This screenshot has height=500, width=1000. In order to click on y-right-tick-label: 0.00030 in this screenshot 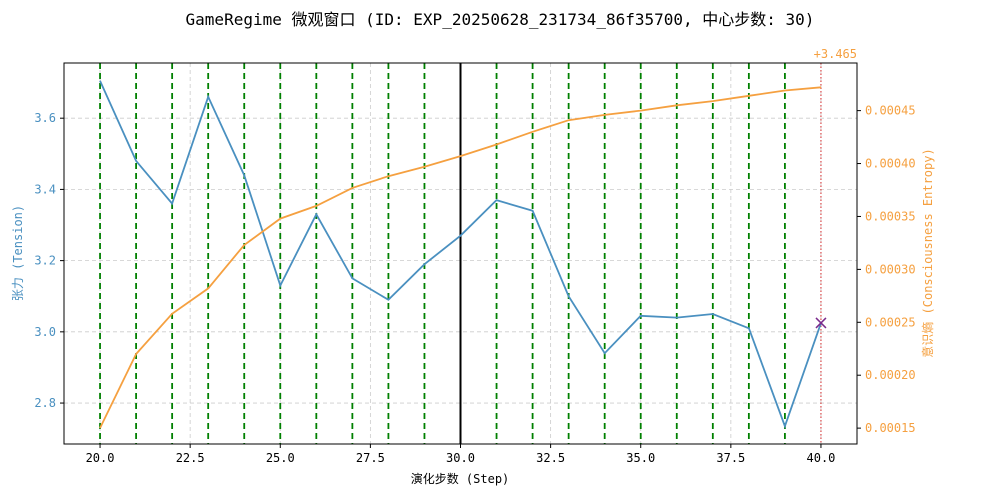, I will do `click(890, 269)`.